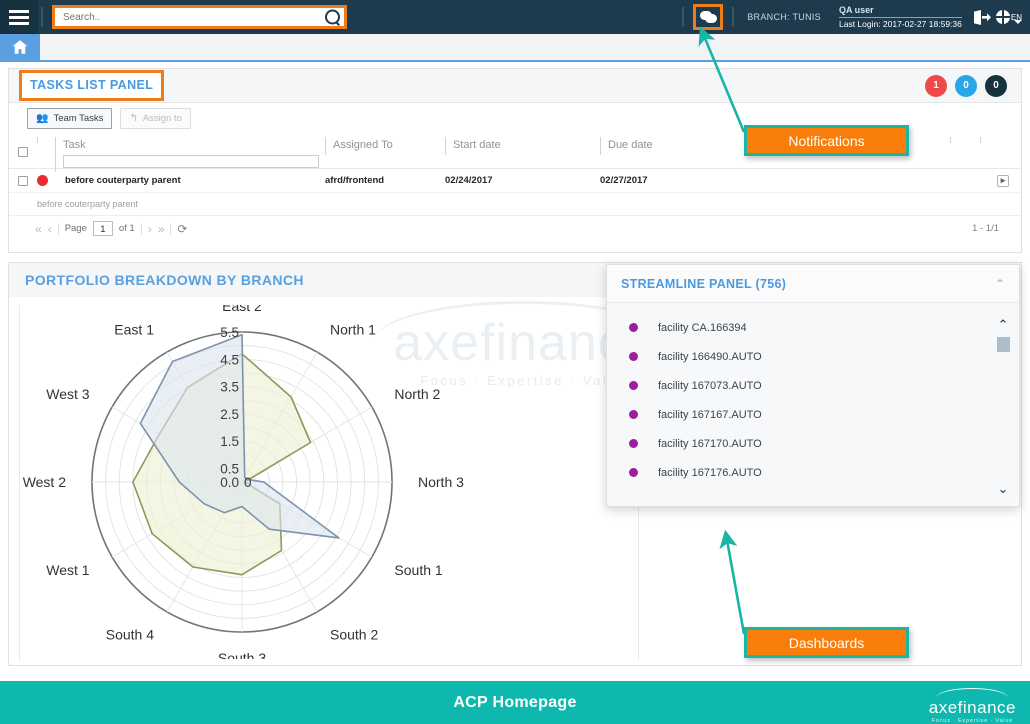  I want to click on team-tasks-button: 👥 Team Tasks, so click(70, 118).